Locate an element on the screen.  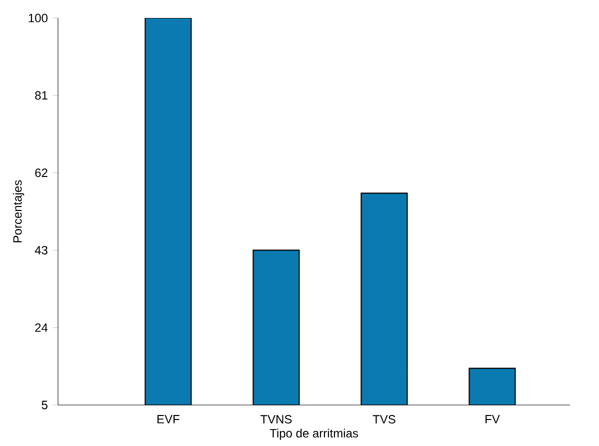
x-axis-title: Tipo de arritmias is located at coordinates (314, 434).